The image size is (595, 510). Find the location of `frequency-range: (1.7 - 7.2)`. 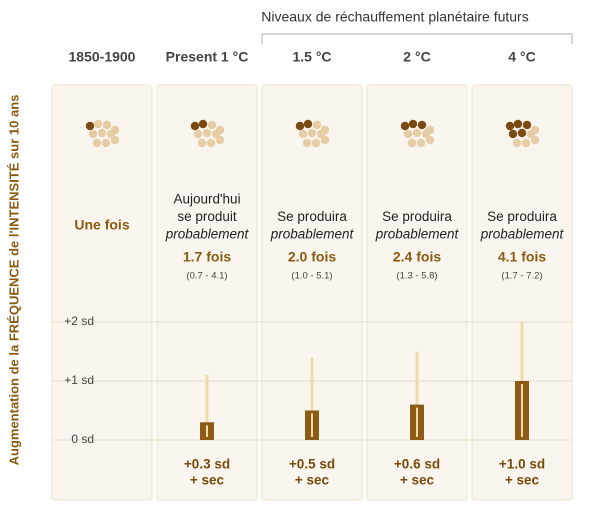

frequency-range: (1.7 - 7.2) is located at coordinates (521, 276).